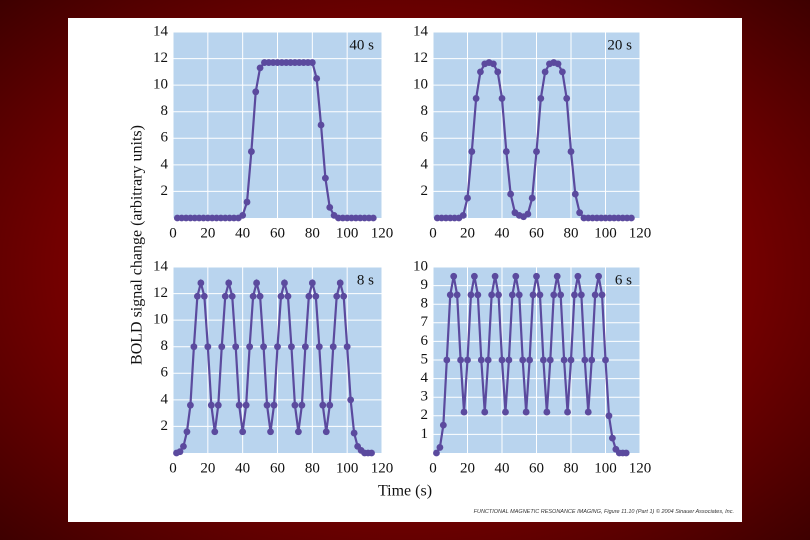 Image resolution: width=810 pixels, height=540 pixels. I want to click on y-tick-label: 2, so click(165, 426).